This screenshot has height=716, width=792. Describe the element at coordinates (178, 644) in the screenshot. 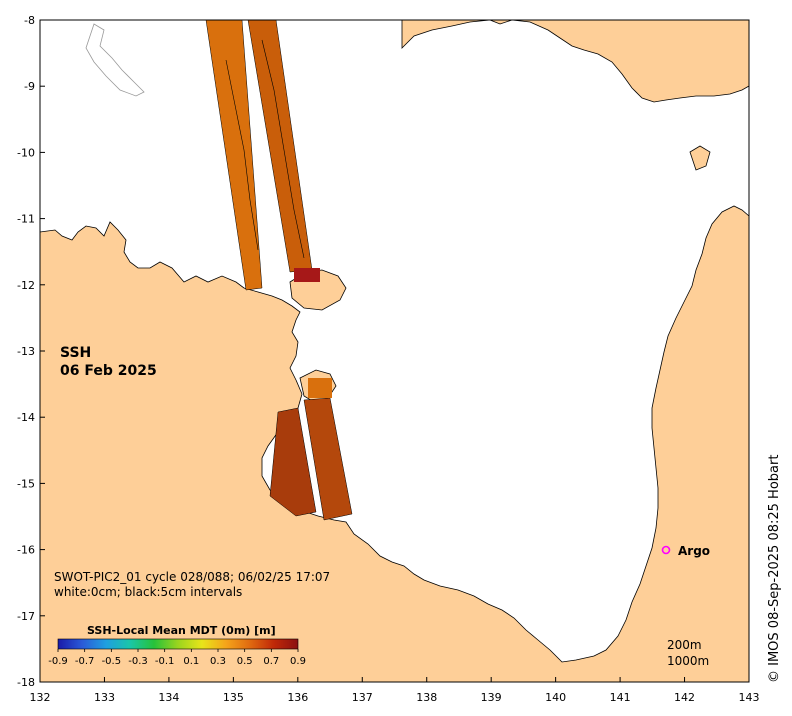

I see `colorbar` at that location.